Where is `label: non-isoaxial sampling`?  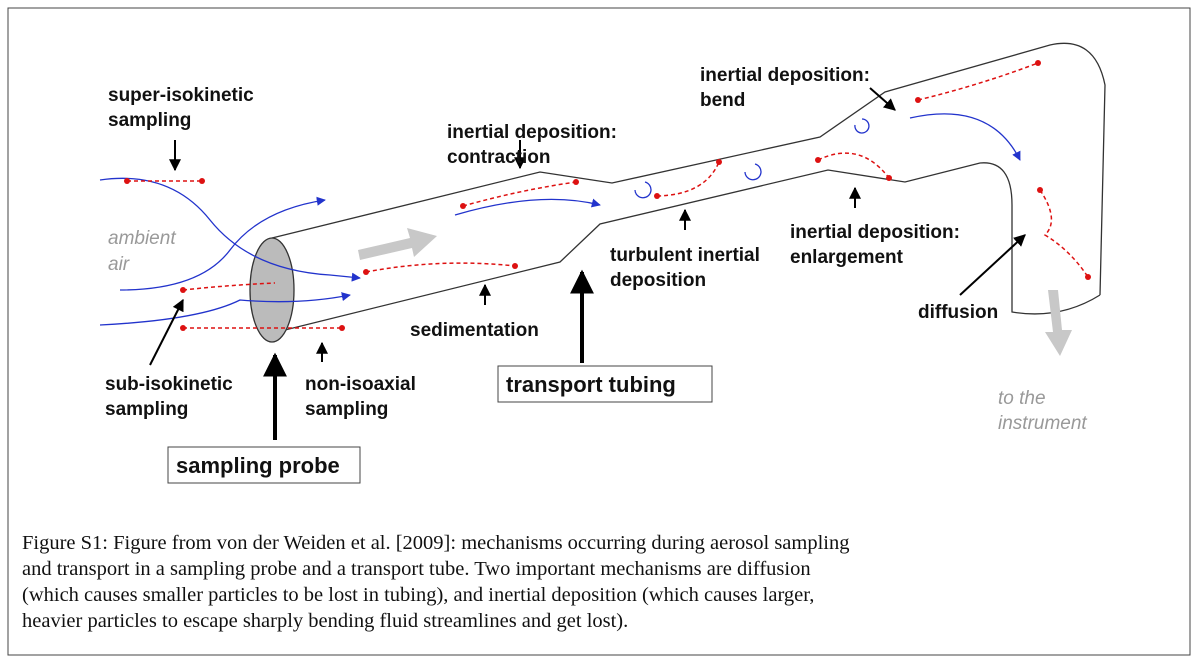
label: non-isoaxial sampling is located at coordinates (360, 397).